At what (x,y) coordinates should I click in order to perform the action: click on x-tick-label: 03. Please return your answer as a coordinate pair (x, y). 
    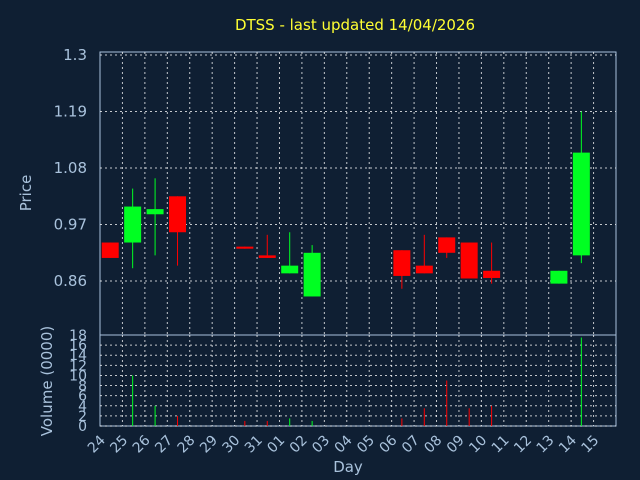
    Looking at the image, I should click on (321, 445).